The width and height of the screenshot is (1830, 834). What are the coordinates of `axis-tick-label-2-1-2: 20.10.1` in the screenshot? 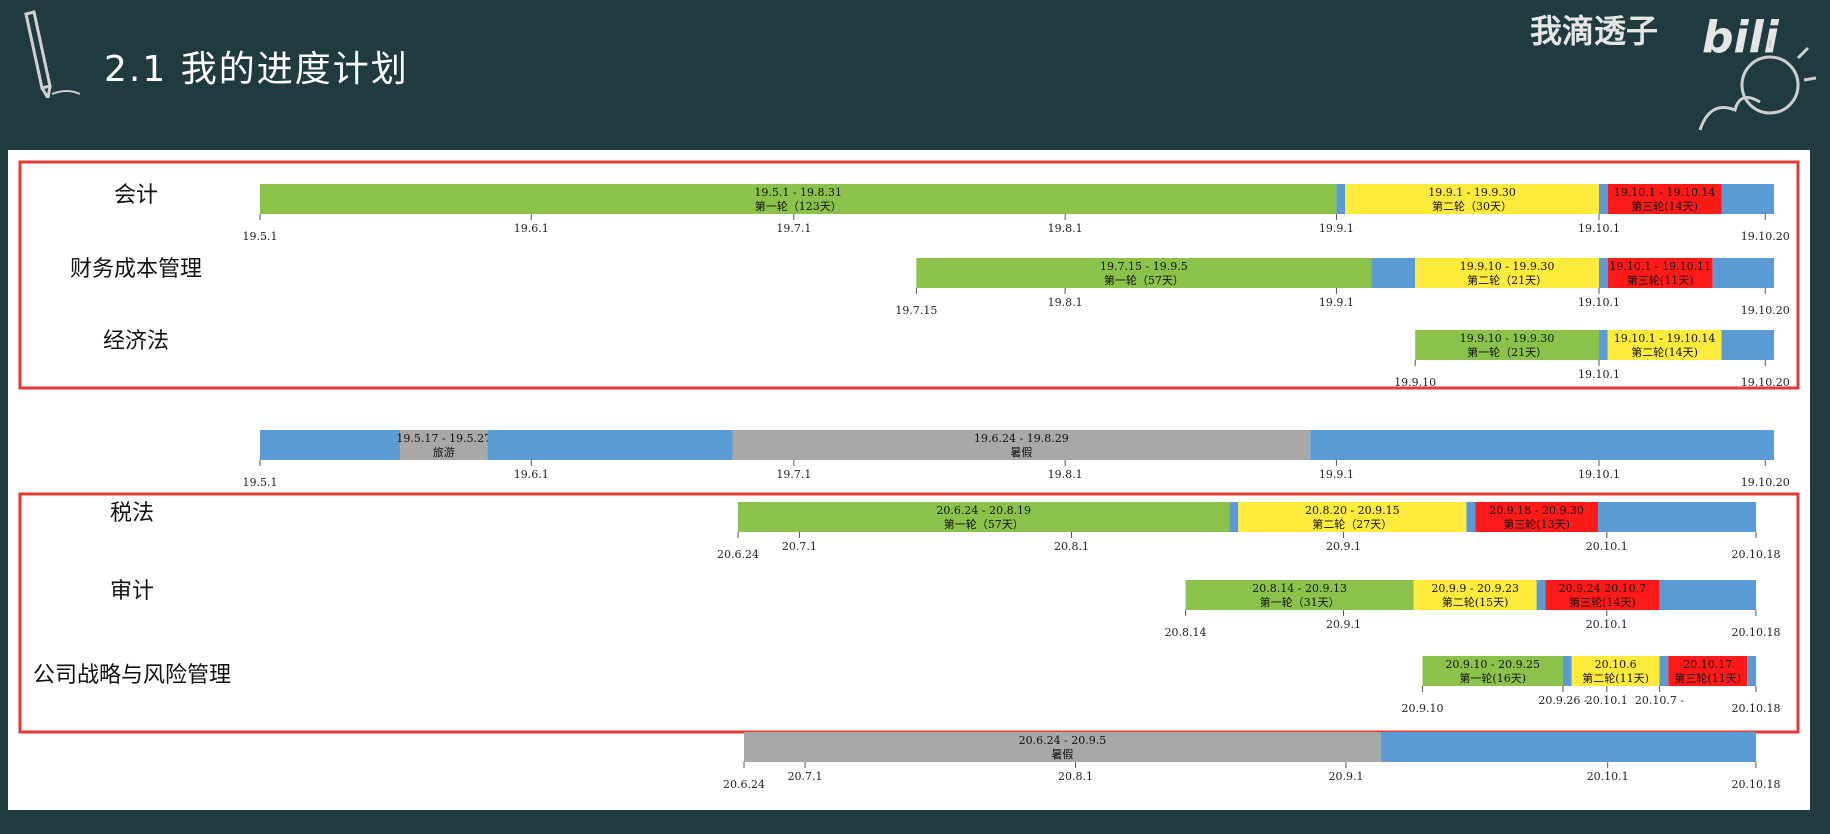 It's located at (1607, 624).